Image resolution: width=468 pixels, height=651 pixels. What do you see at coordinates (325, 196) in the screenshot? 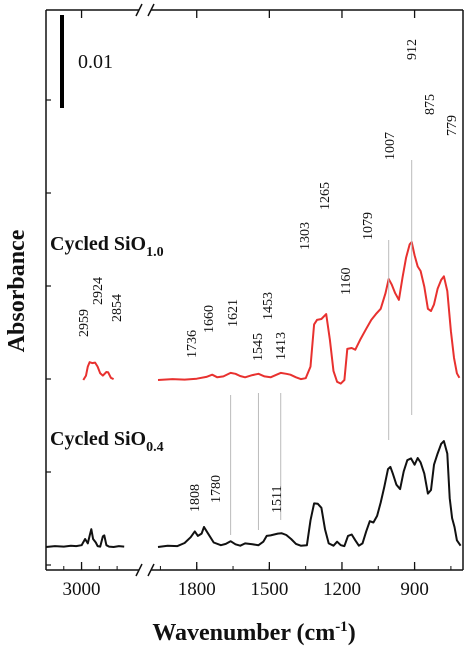
I see `peak-label-1265: 1265` at bounding box center [325, 196].